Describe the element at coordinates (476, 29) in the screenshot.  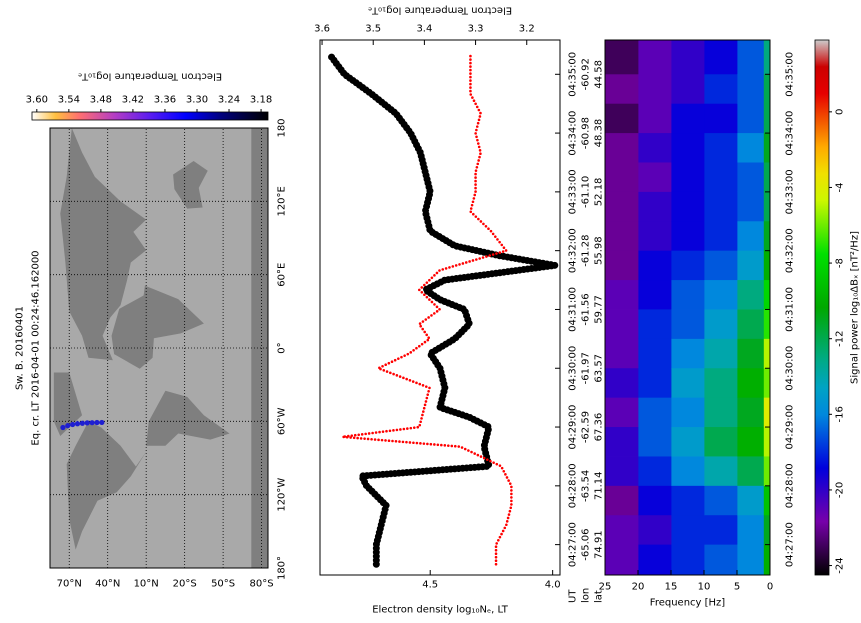
I see `y2-tick-label: 3.3` at that location.